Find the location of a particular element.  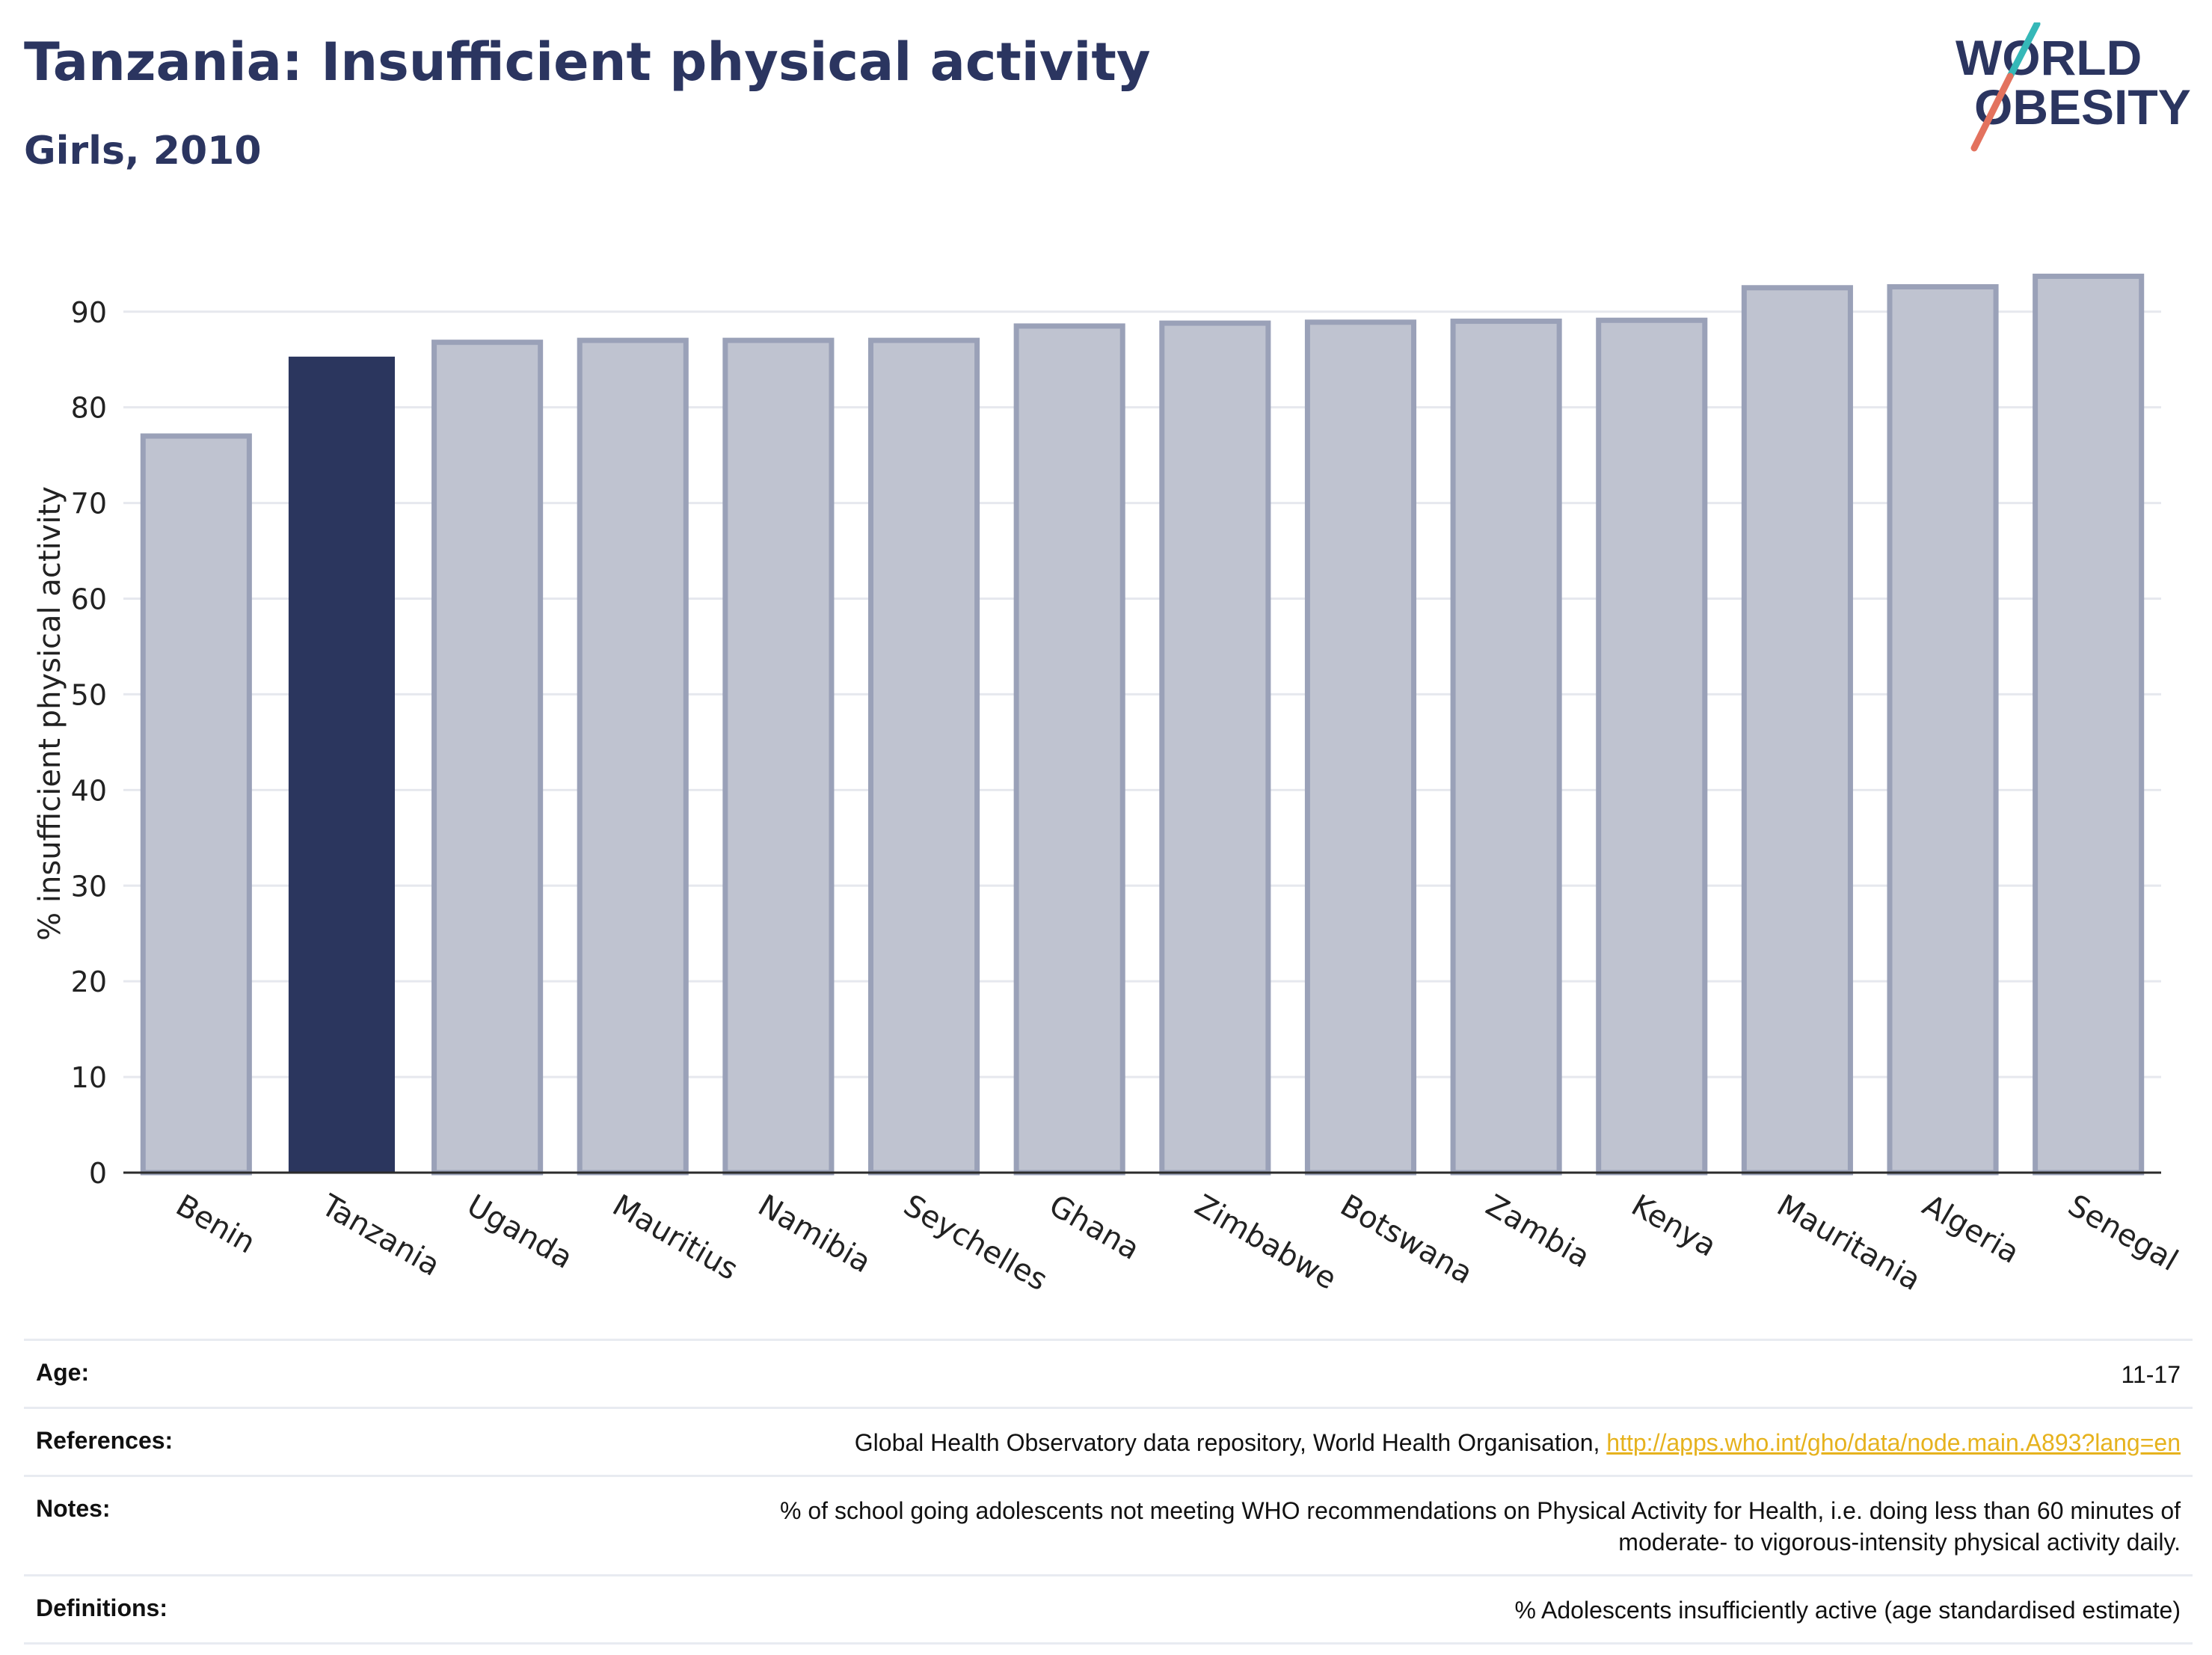

x-tick-label: Senegal is located at coordinates (2123, 1233).